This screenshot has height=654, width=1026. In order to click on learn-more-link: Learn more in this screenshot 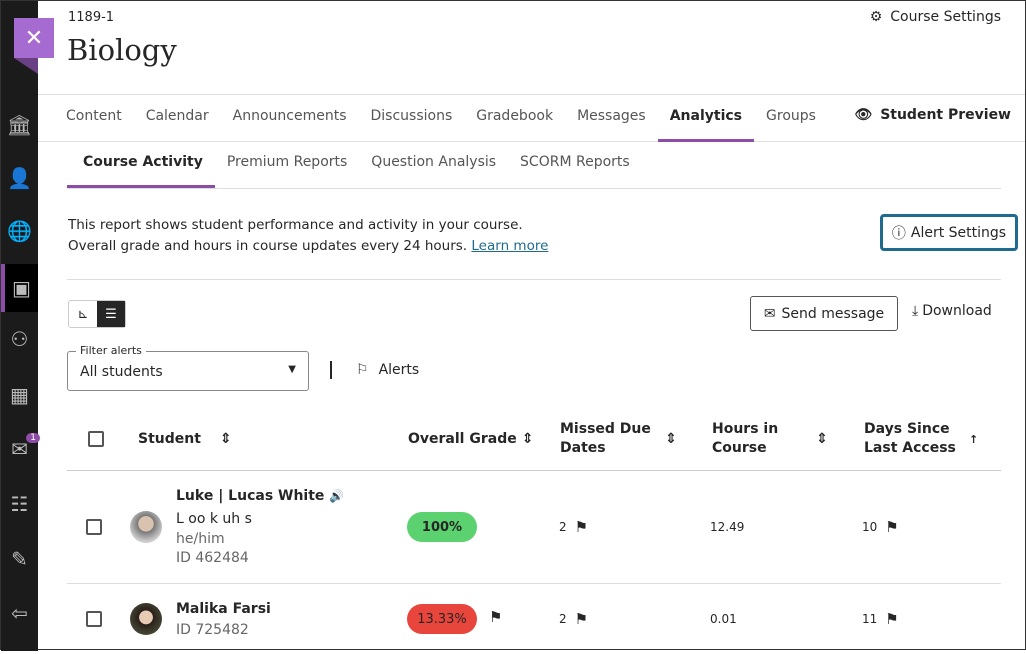, I will do `click(510, 246)`.